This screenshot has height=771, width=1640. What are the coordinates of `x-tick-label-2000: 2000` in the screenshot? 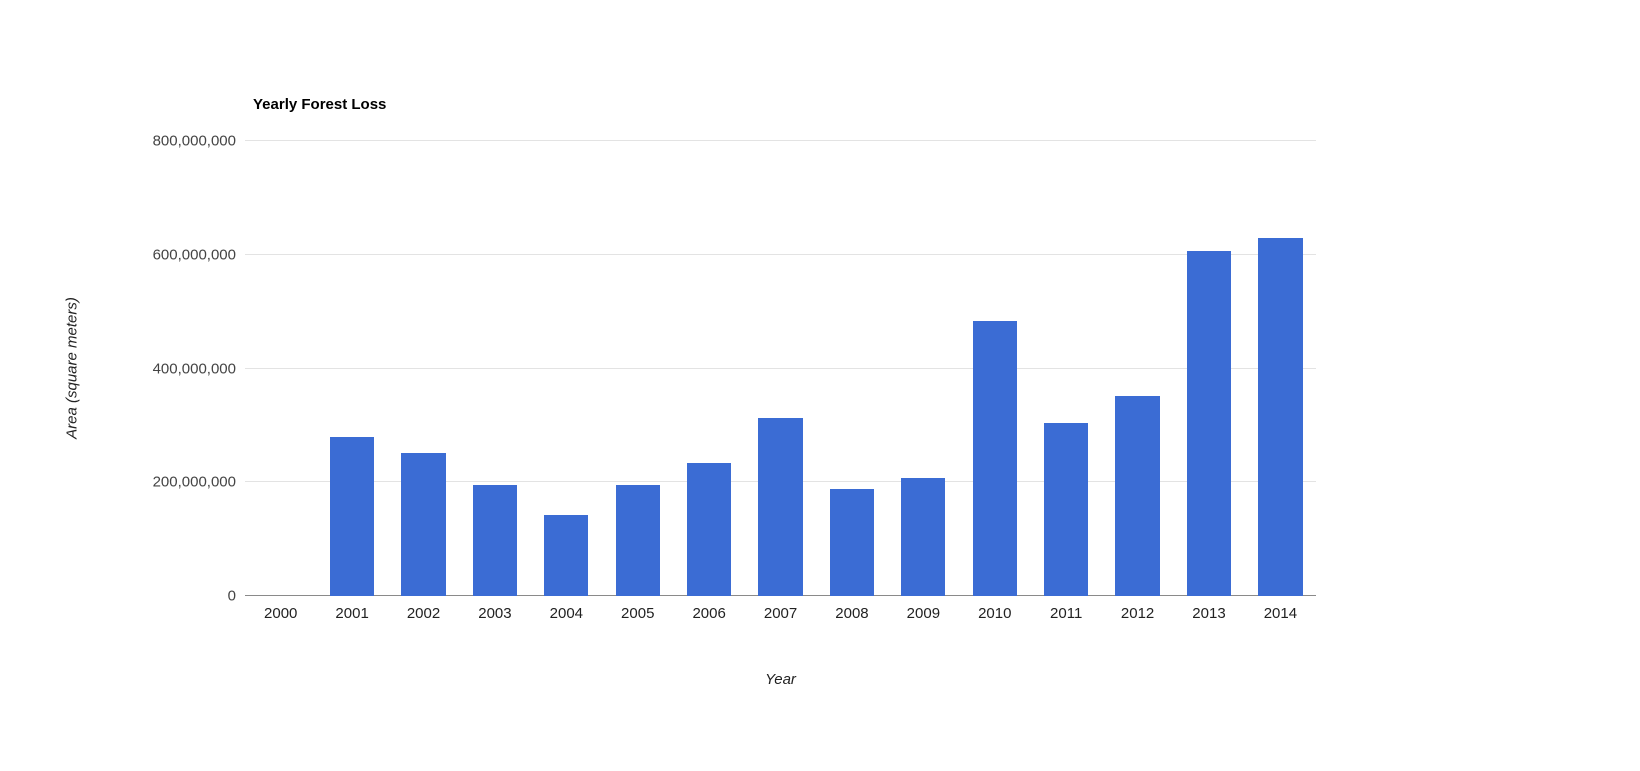 It's located at (281, 613).